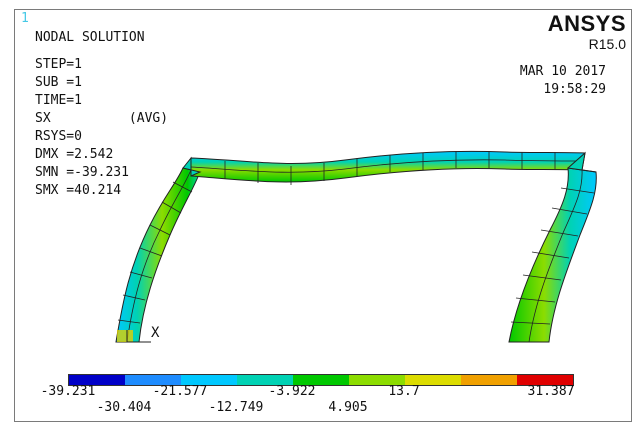  Describe the element at coordinates (58, 136) in the screenshot. I see `info-rsys: RSYS=0` at that location.